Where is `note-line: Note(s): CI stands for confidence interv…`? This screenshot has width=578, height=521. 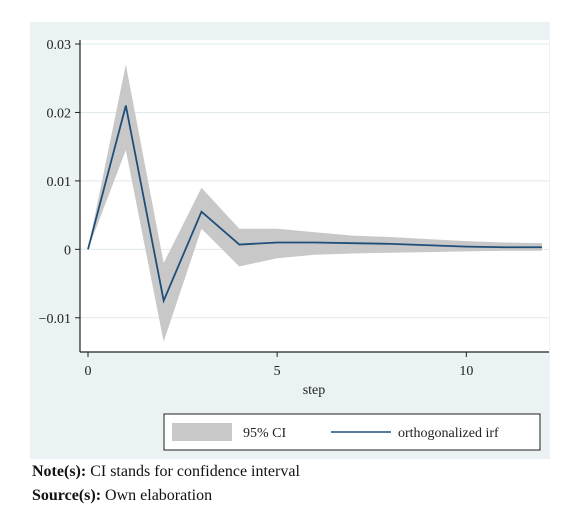
note-line: Note(s): CI stands for confidence interv… is located at coordinates (166, 472).